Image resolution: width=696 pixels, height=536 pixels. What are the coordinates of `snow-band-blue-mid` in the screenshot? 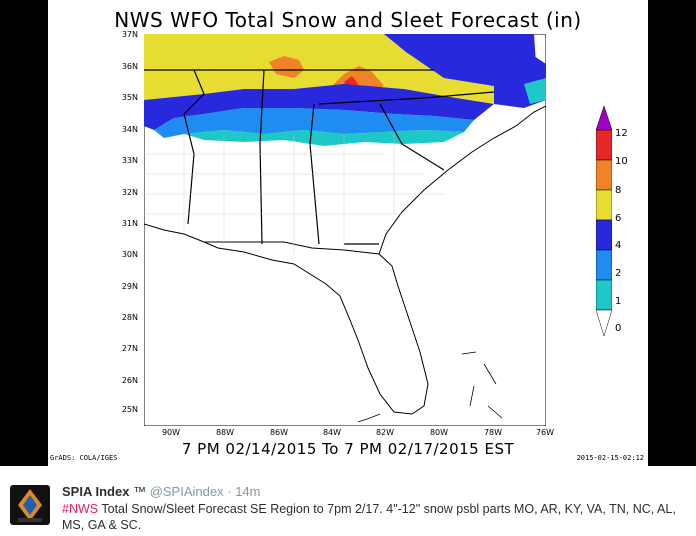 It's located at (319, 107).